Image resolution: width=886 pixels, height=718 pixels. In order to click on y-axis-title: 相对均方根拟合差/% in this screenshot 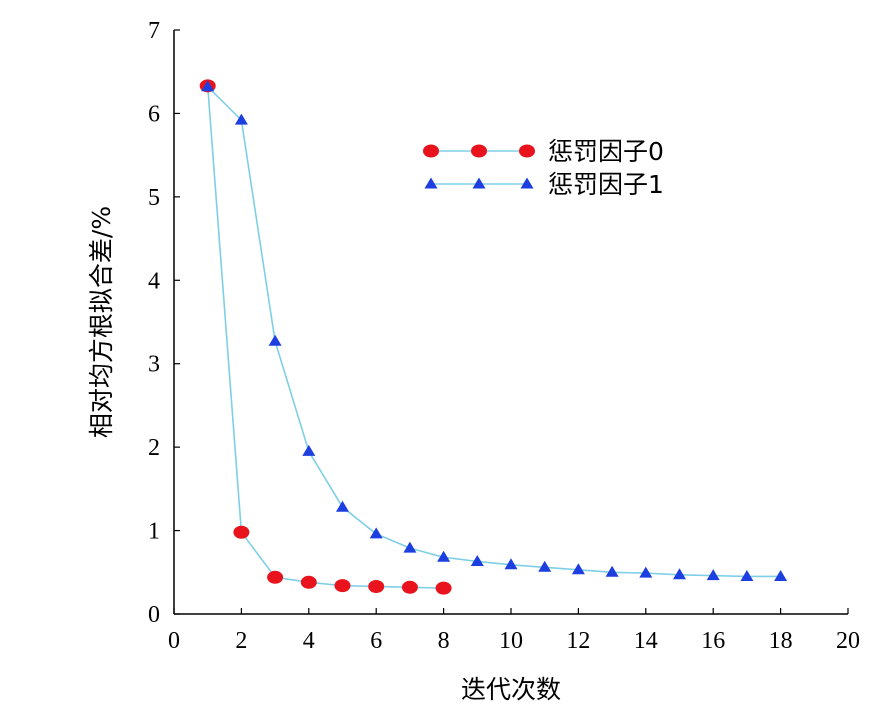, I will do `click(101, 322)`.